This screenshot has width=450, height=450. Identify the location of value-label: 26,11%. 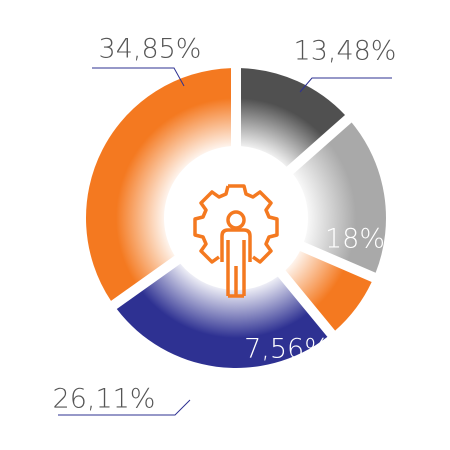
(104, 399).